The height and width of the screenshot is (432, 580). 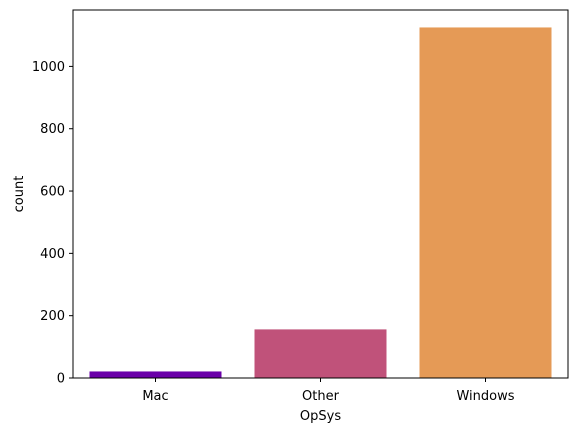 I want to click on y-tick-label: 400, so click(x=52, y=254).